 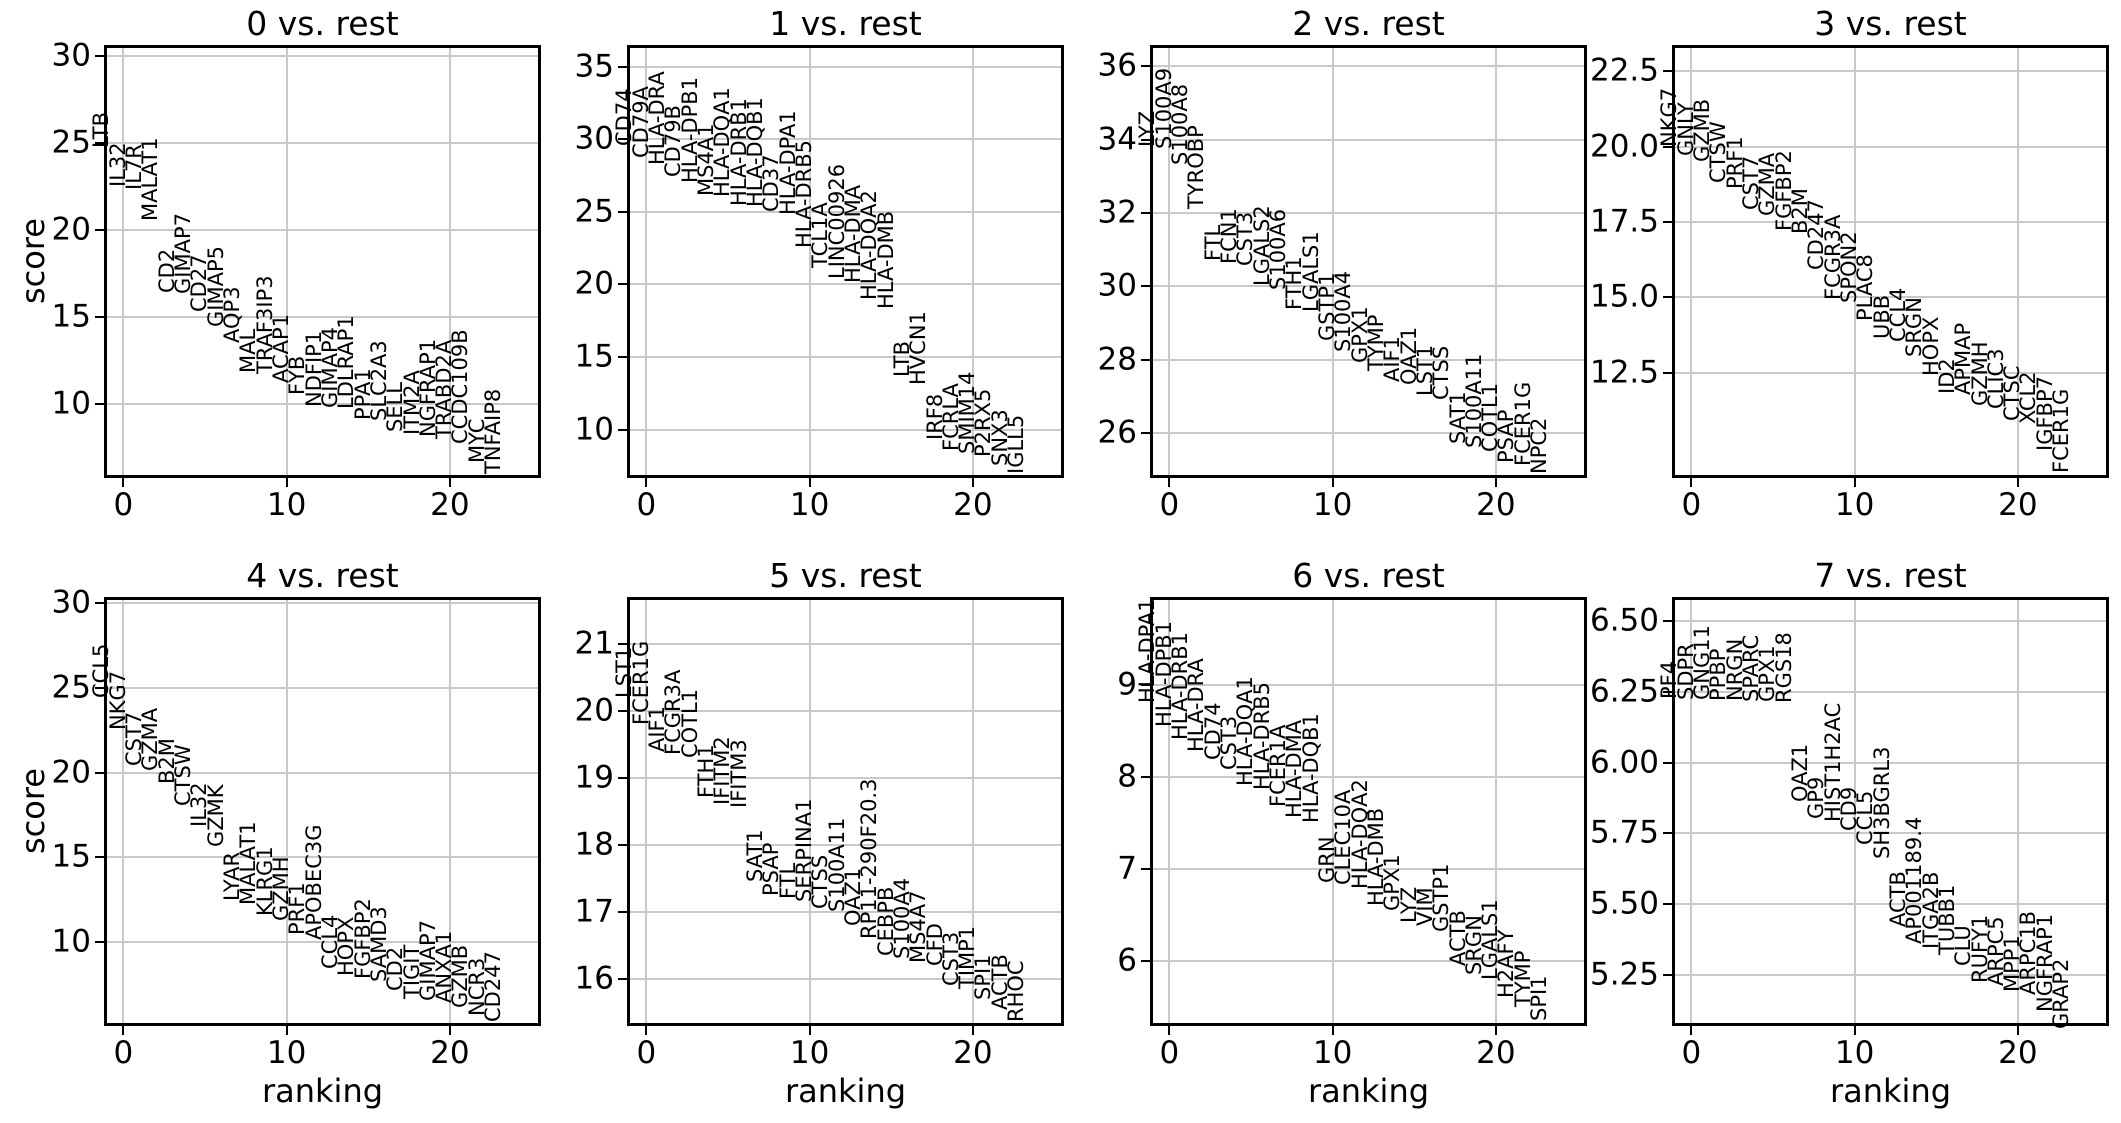 What do you see at coordinates (1539, 445) in the screenshot?
I see `gene-label: NPC2` at bounding box center [1539, 445].